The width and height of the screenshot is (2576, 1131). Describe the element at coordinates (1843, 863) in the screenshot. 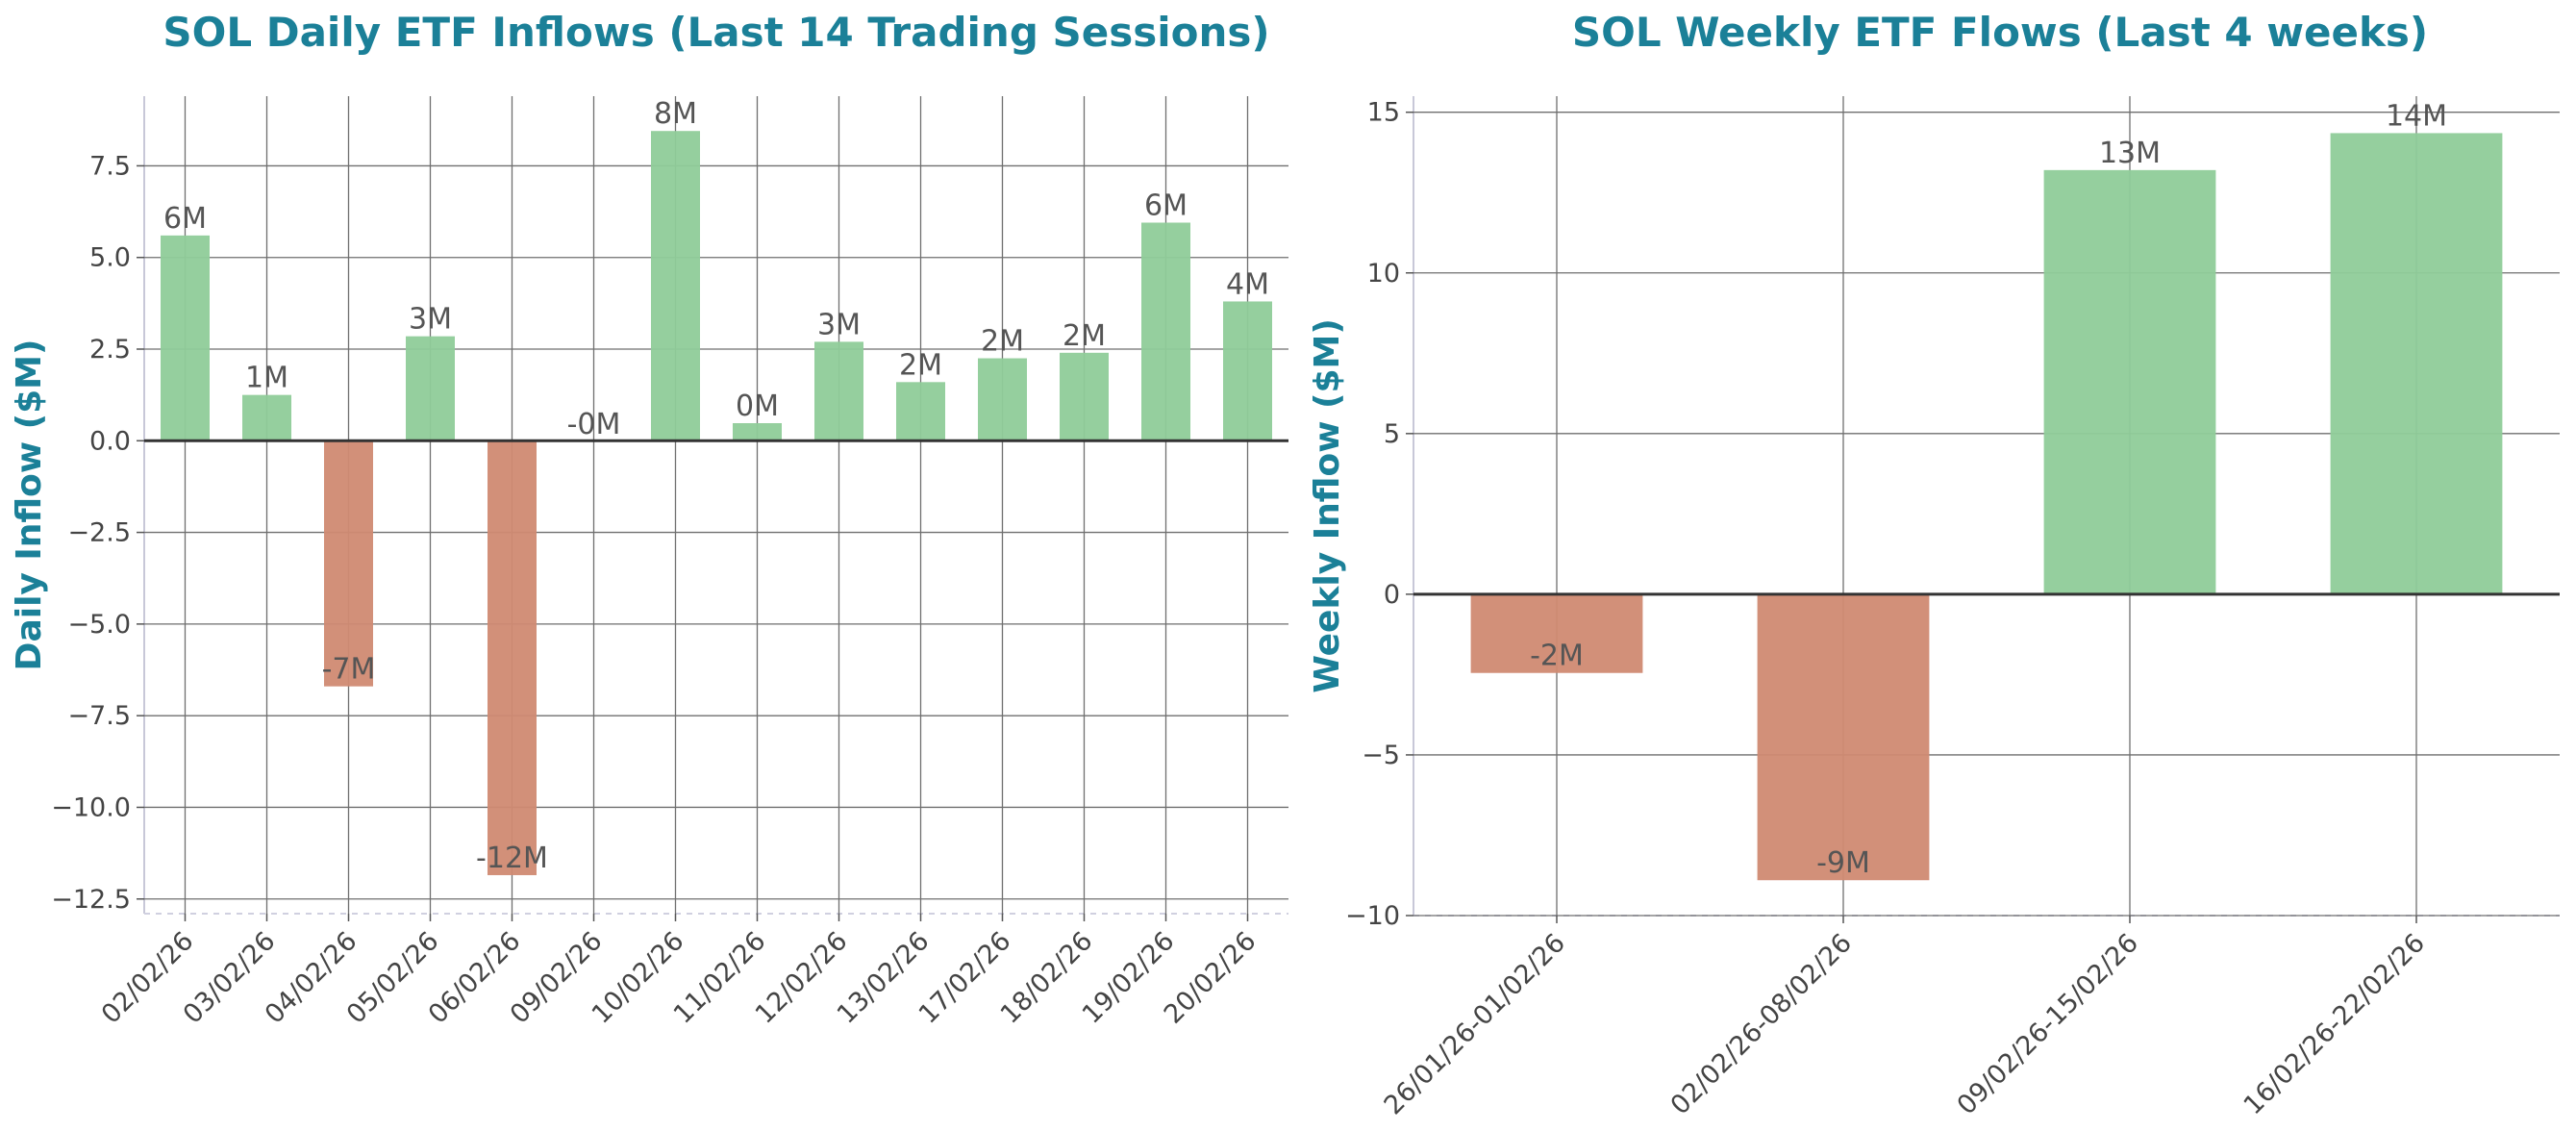

I see `data-label: -9M` at that location.